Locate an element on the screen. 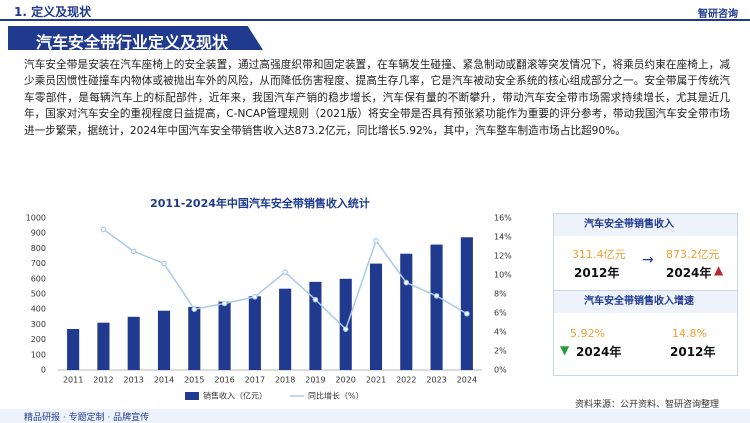  brand: 智研咨询 is located at coordinates (718, 14).